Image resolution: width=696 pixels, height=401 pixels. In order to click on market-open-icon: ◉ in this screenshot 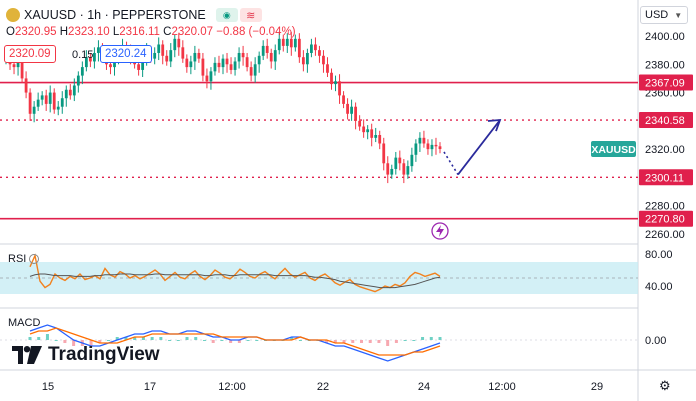, I will do `click(226, 15)`.